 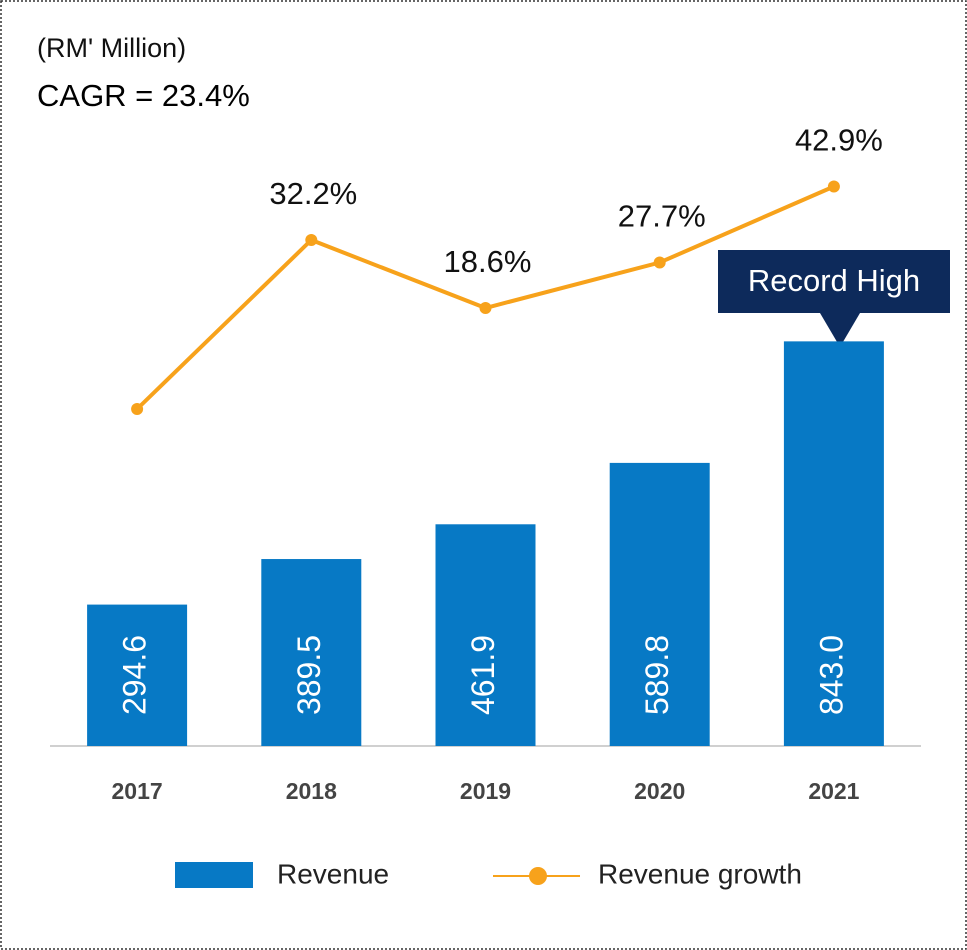 What do you see at coordinates (659, 791) in the screenshot?
I see `x-tick-label: 2020` at bounding box center [659, 791].